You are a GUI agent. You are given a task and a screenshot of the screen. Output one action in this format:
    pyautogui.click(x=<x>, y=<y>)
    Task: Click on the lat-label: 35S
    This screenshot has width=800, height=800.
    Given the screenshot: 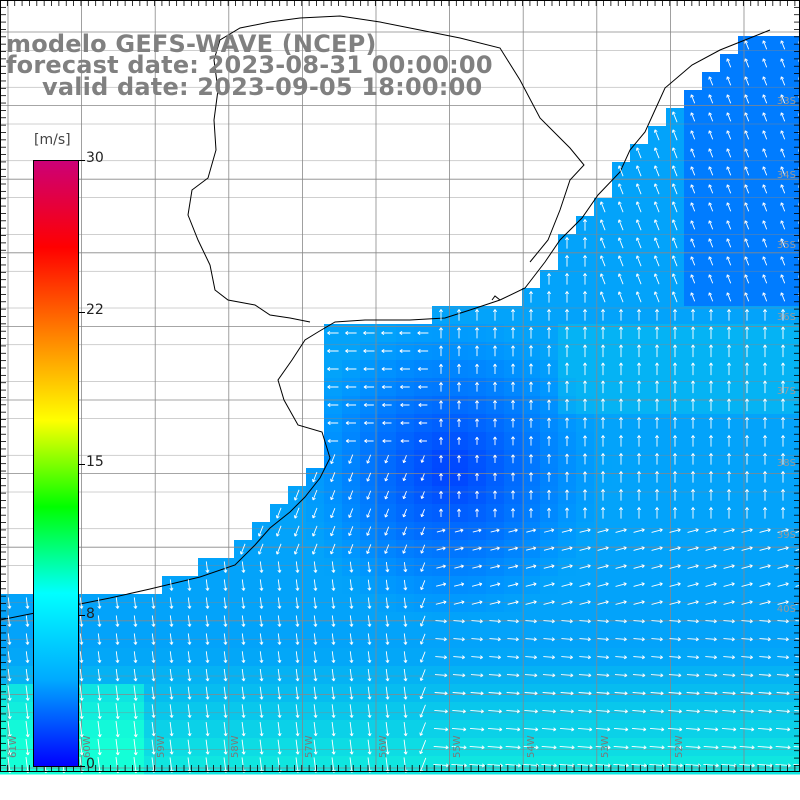 What is the action you would take?
    pyautogui.click(x=786, y=245)
    